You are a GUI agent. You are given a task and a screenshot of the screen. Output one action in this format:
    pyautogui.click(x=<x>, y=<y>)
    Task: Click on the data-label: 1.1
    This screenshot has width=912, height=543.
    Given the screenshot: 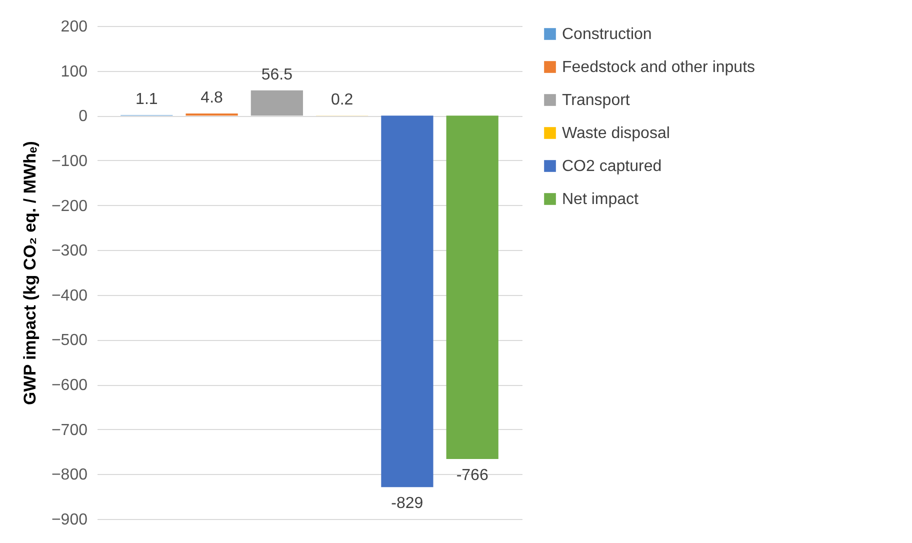 What is the action you would take?
    pyautogui.click(x=147, y=99)
    